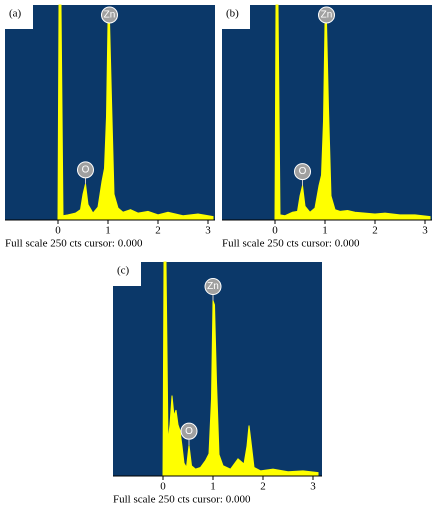 The height and width of the screenshot is (513, 438). Describe the element at coordinates (123, 271) in the screenshot. I see `panel-label: (c)` at that location.